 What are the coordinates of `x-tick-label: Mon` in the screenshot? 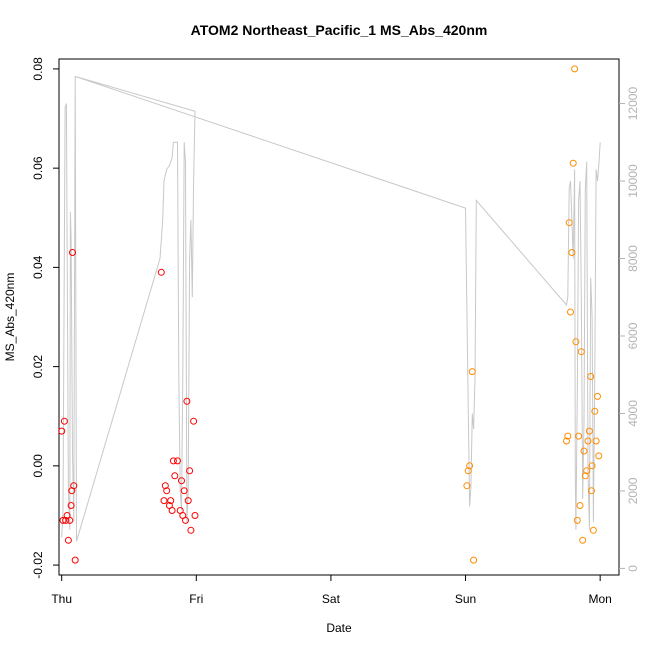 It's located at (599, 599).